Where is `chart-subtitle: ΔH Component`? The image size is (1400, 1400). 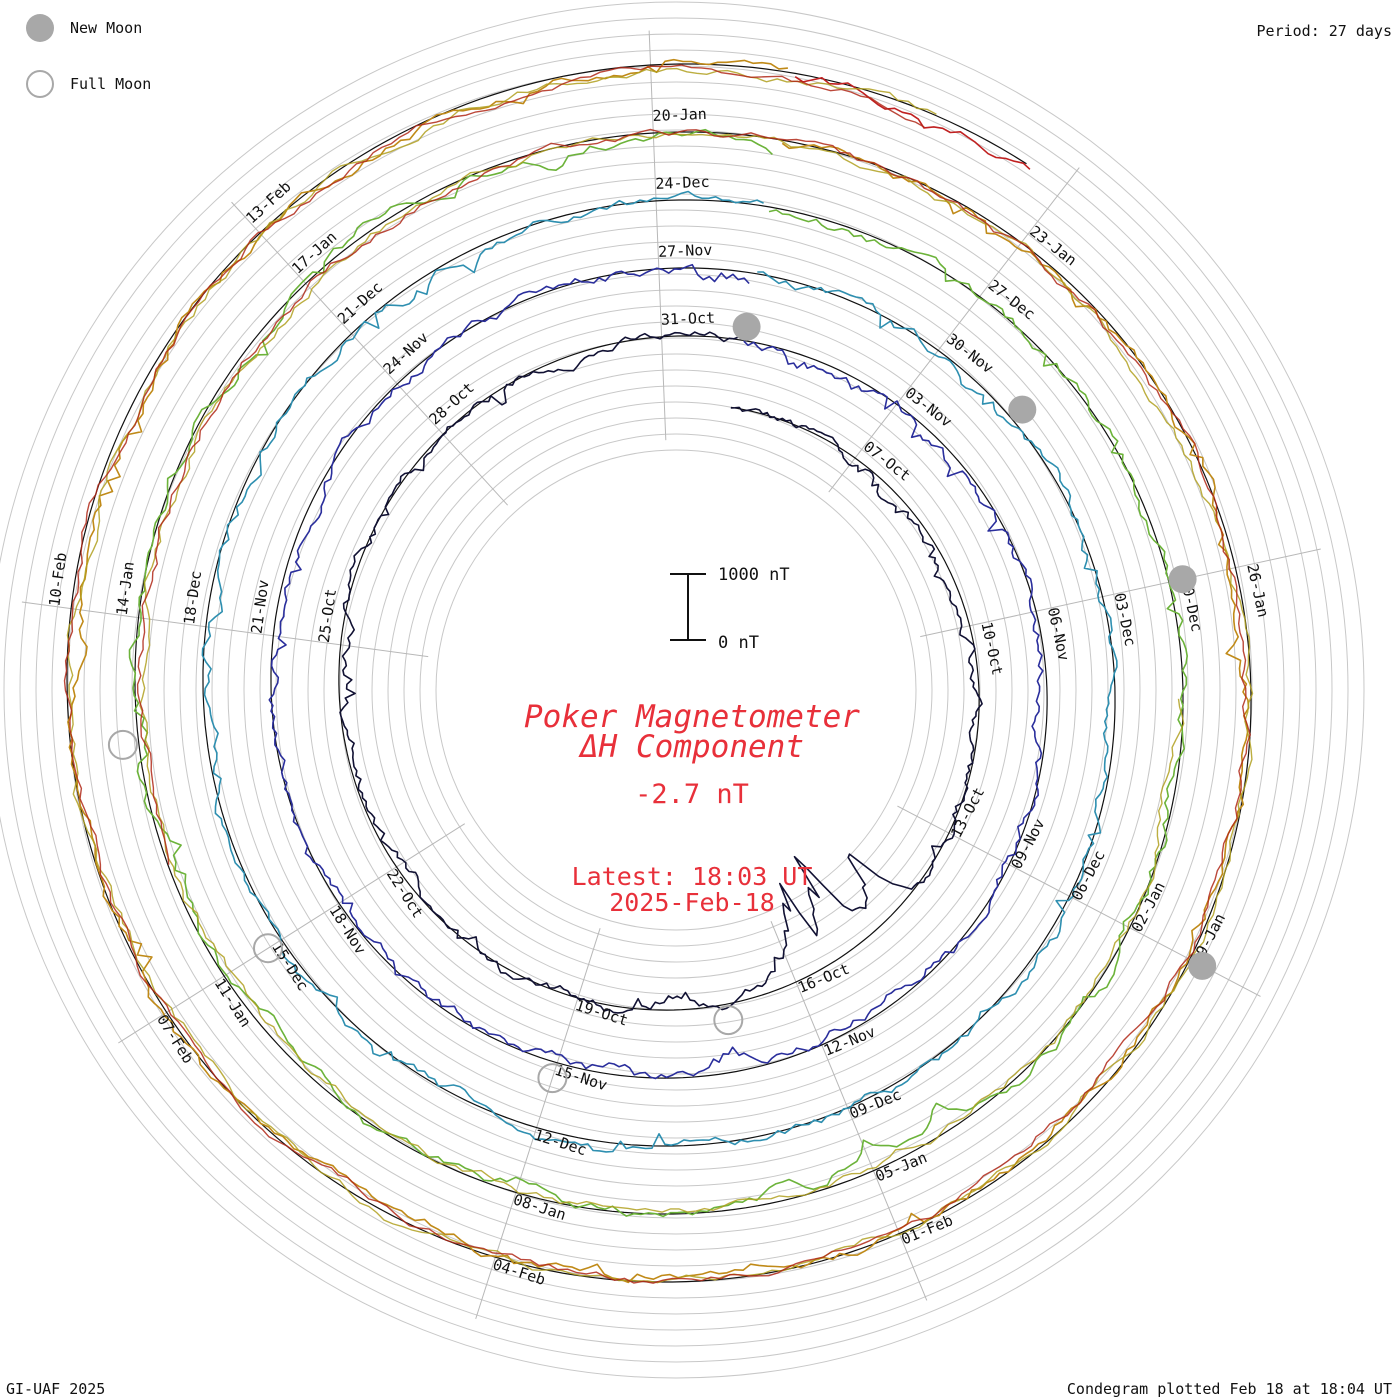
chart-subtitle: ΔH Component is located at coordinates (691, 747).